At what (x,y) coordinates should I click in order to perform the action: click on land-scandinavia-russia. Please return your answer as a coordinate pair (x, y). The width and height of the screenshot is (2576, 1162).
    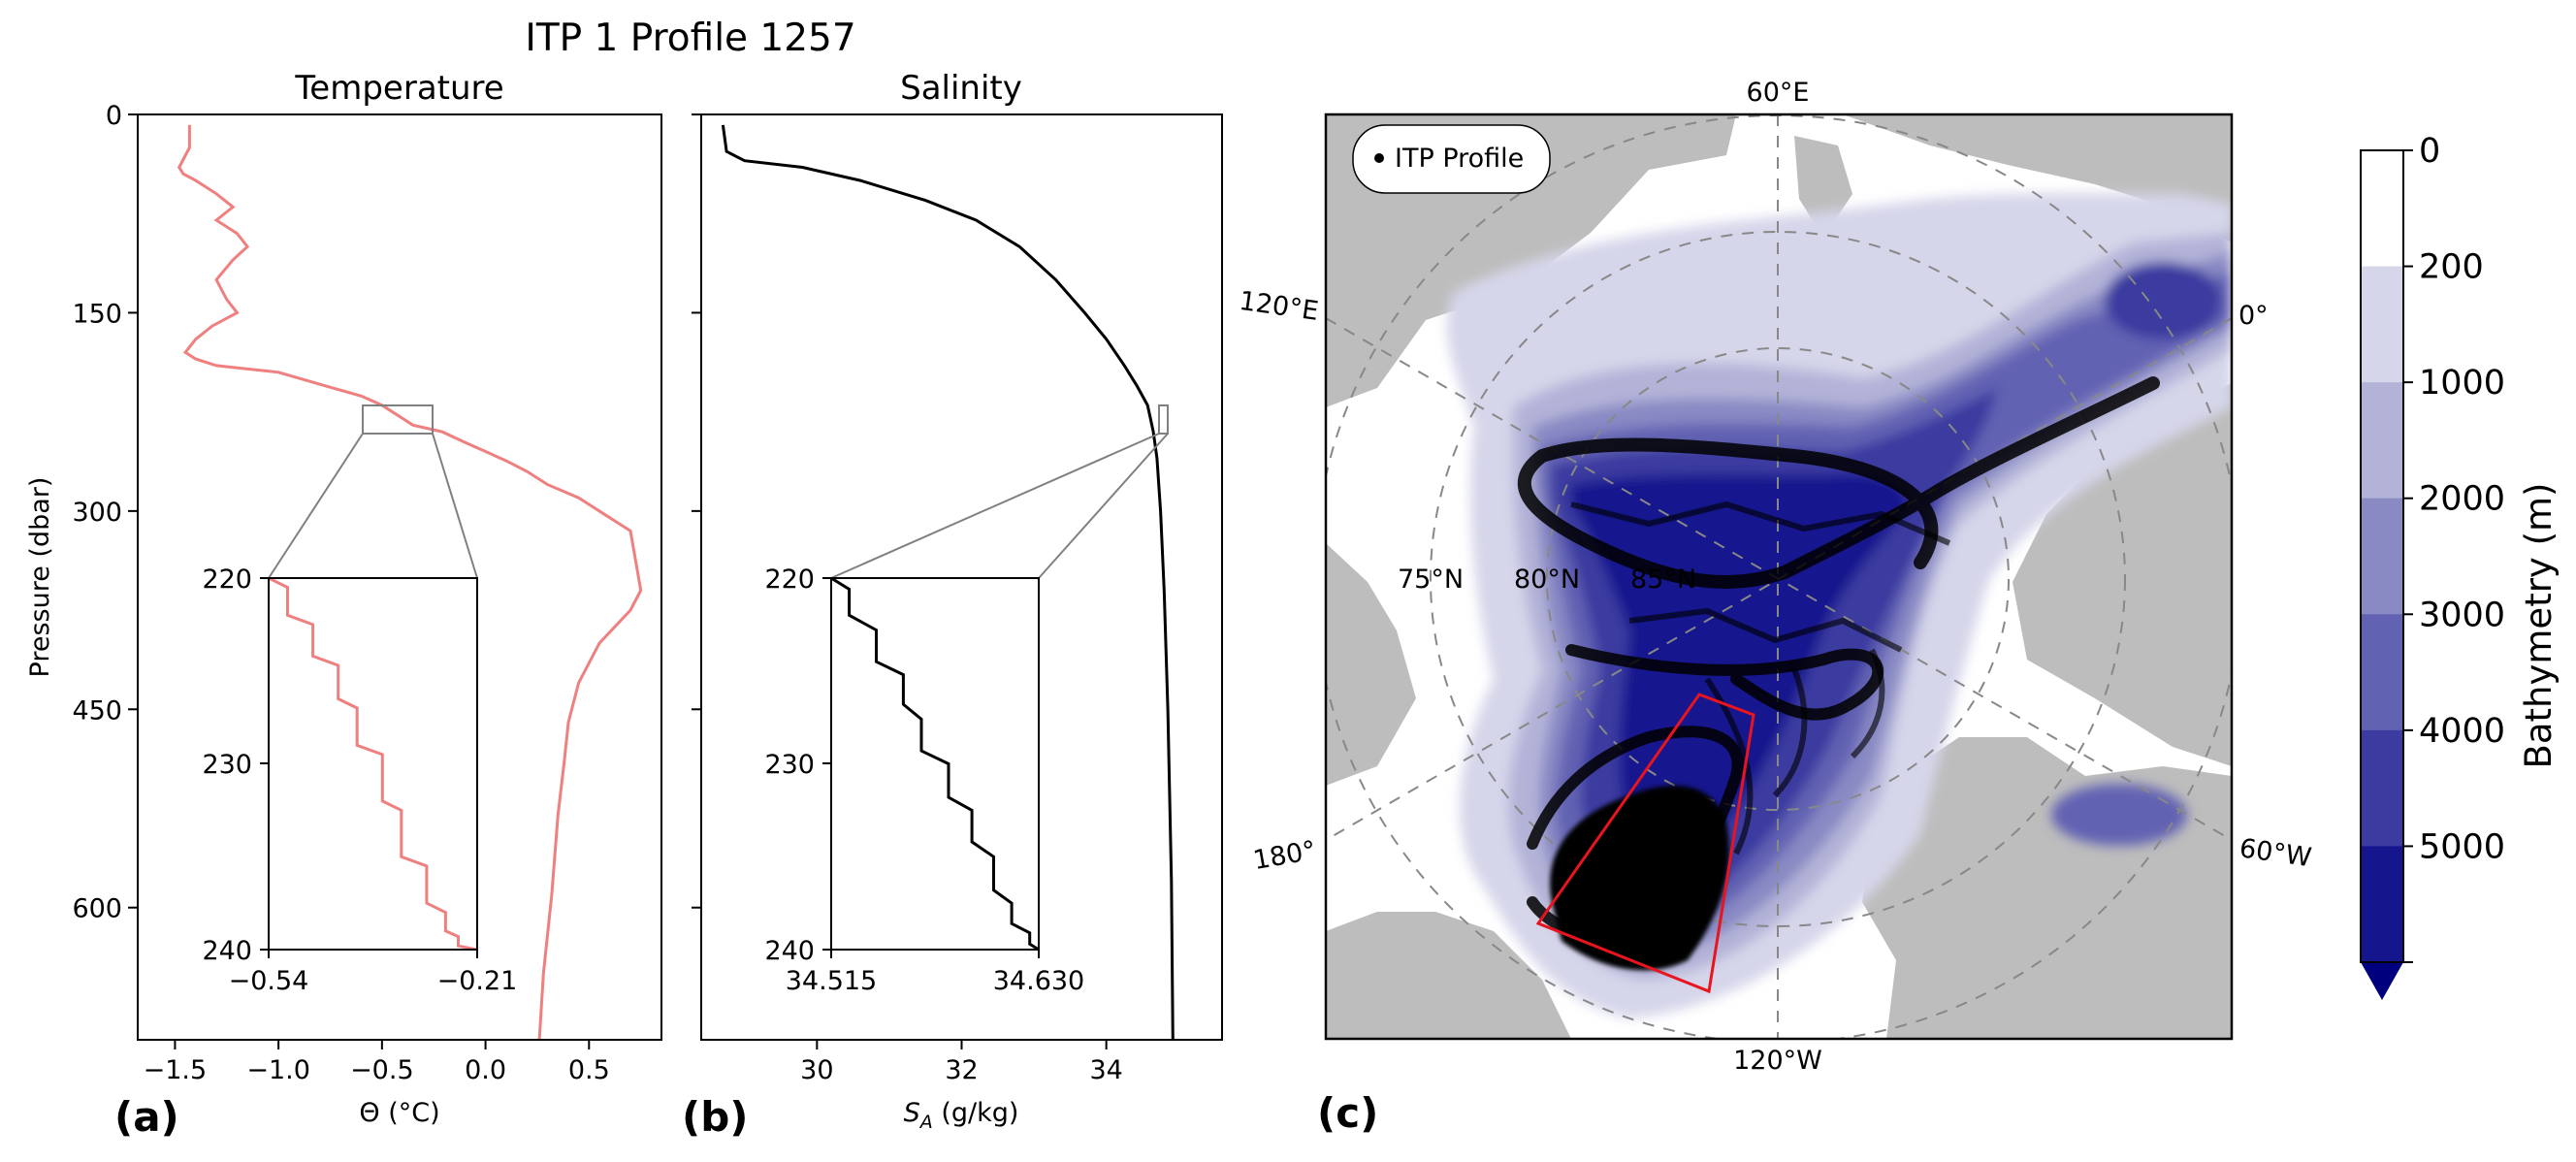
    Looking at the image, I should click on (2037, 178).